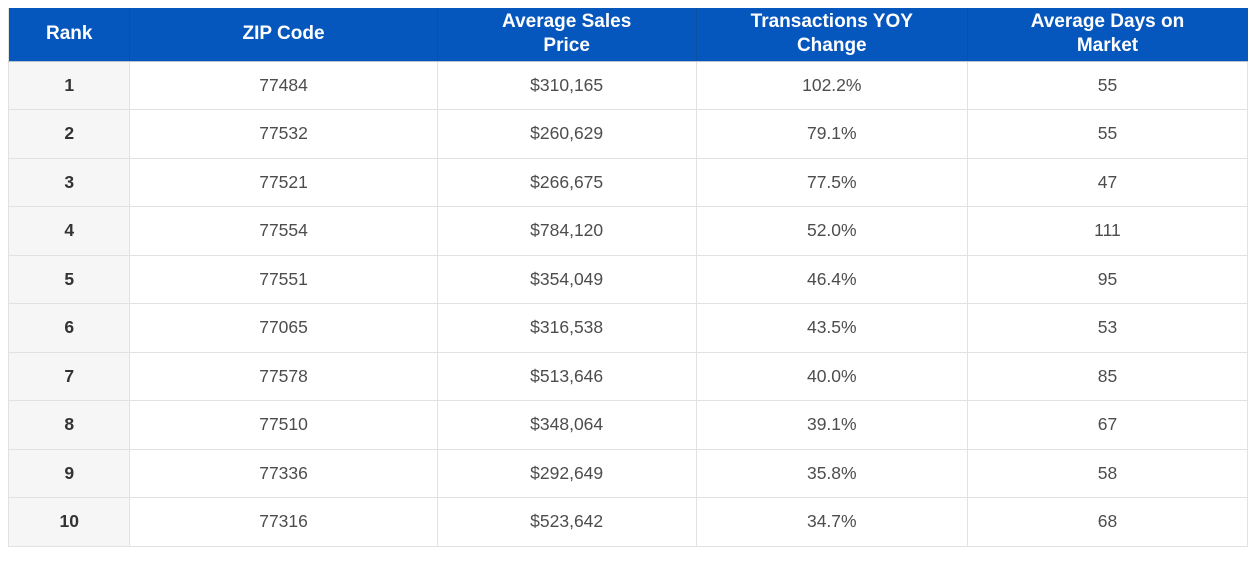 Image resolution: width=1255 pixels, height=562 pixels. What do you see at coordinates (69, 328) in the screenshot?
I see `rank-cell: 6` at bounding box center [69, 328].